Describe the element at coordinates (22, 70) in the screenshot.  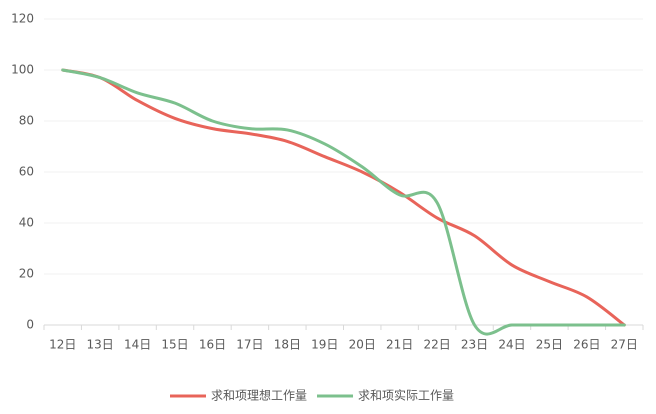
I see `y-tick-label: 100` at that location.